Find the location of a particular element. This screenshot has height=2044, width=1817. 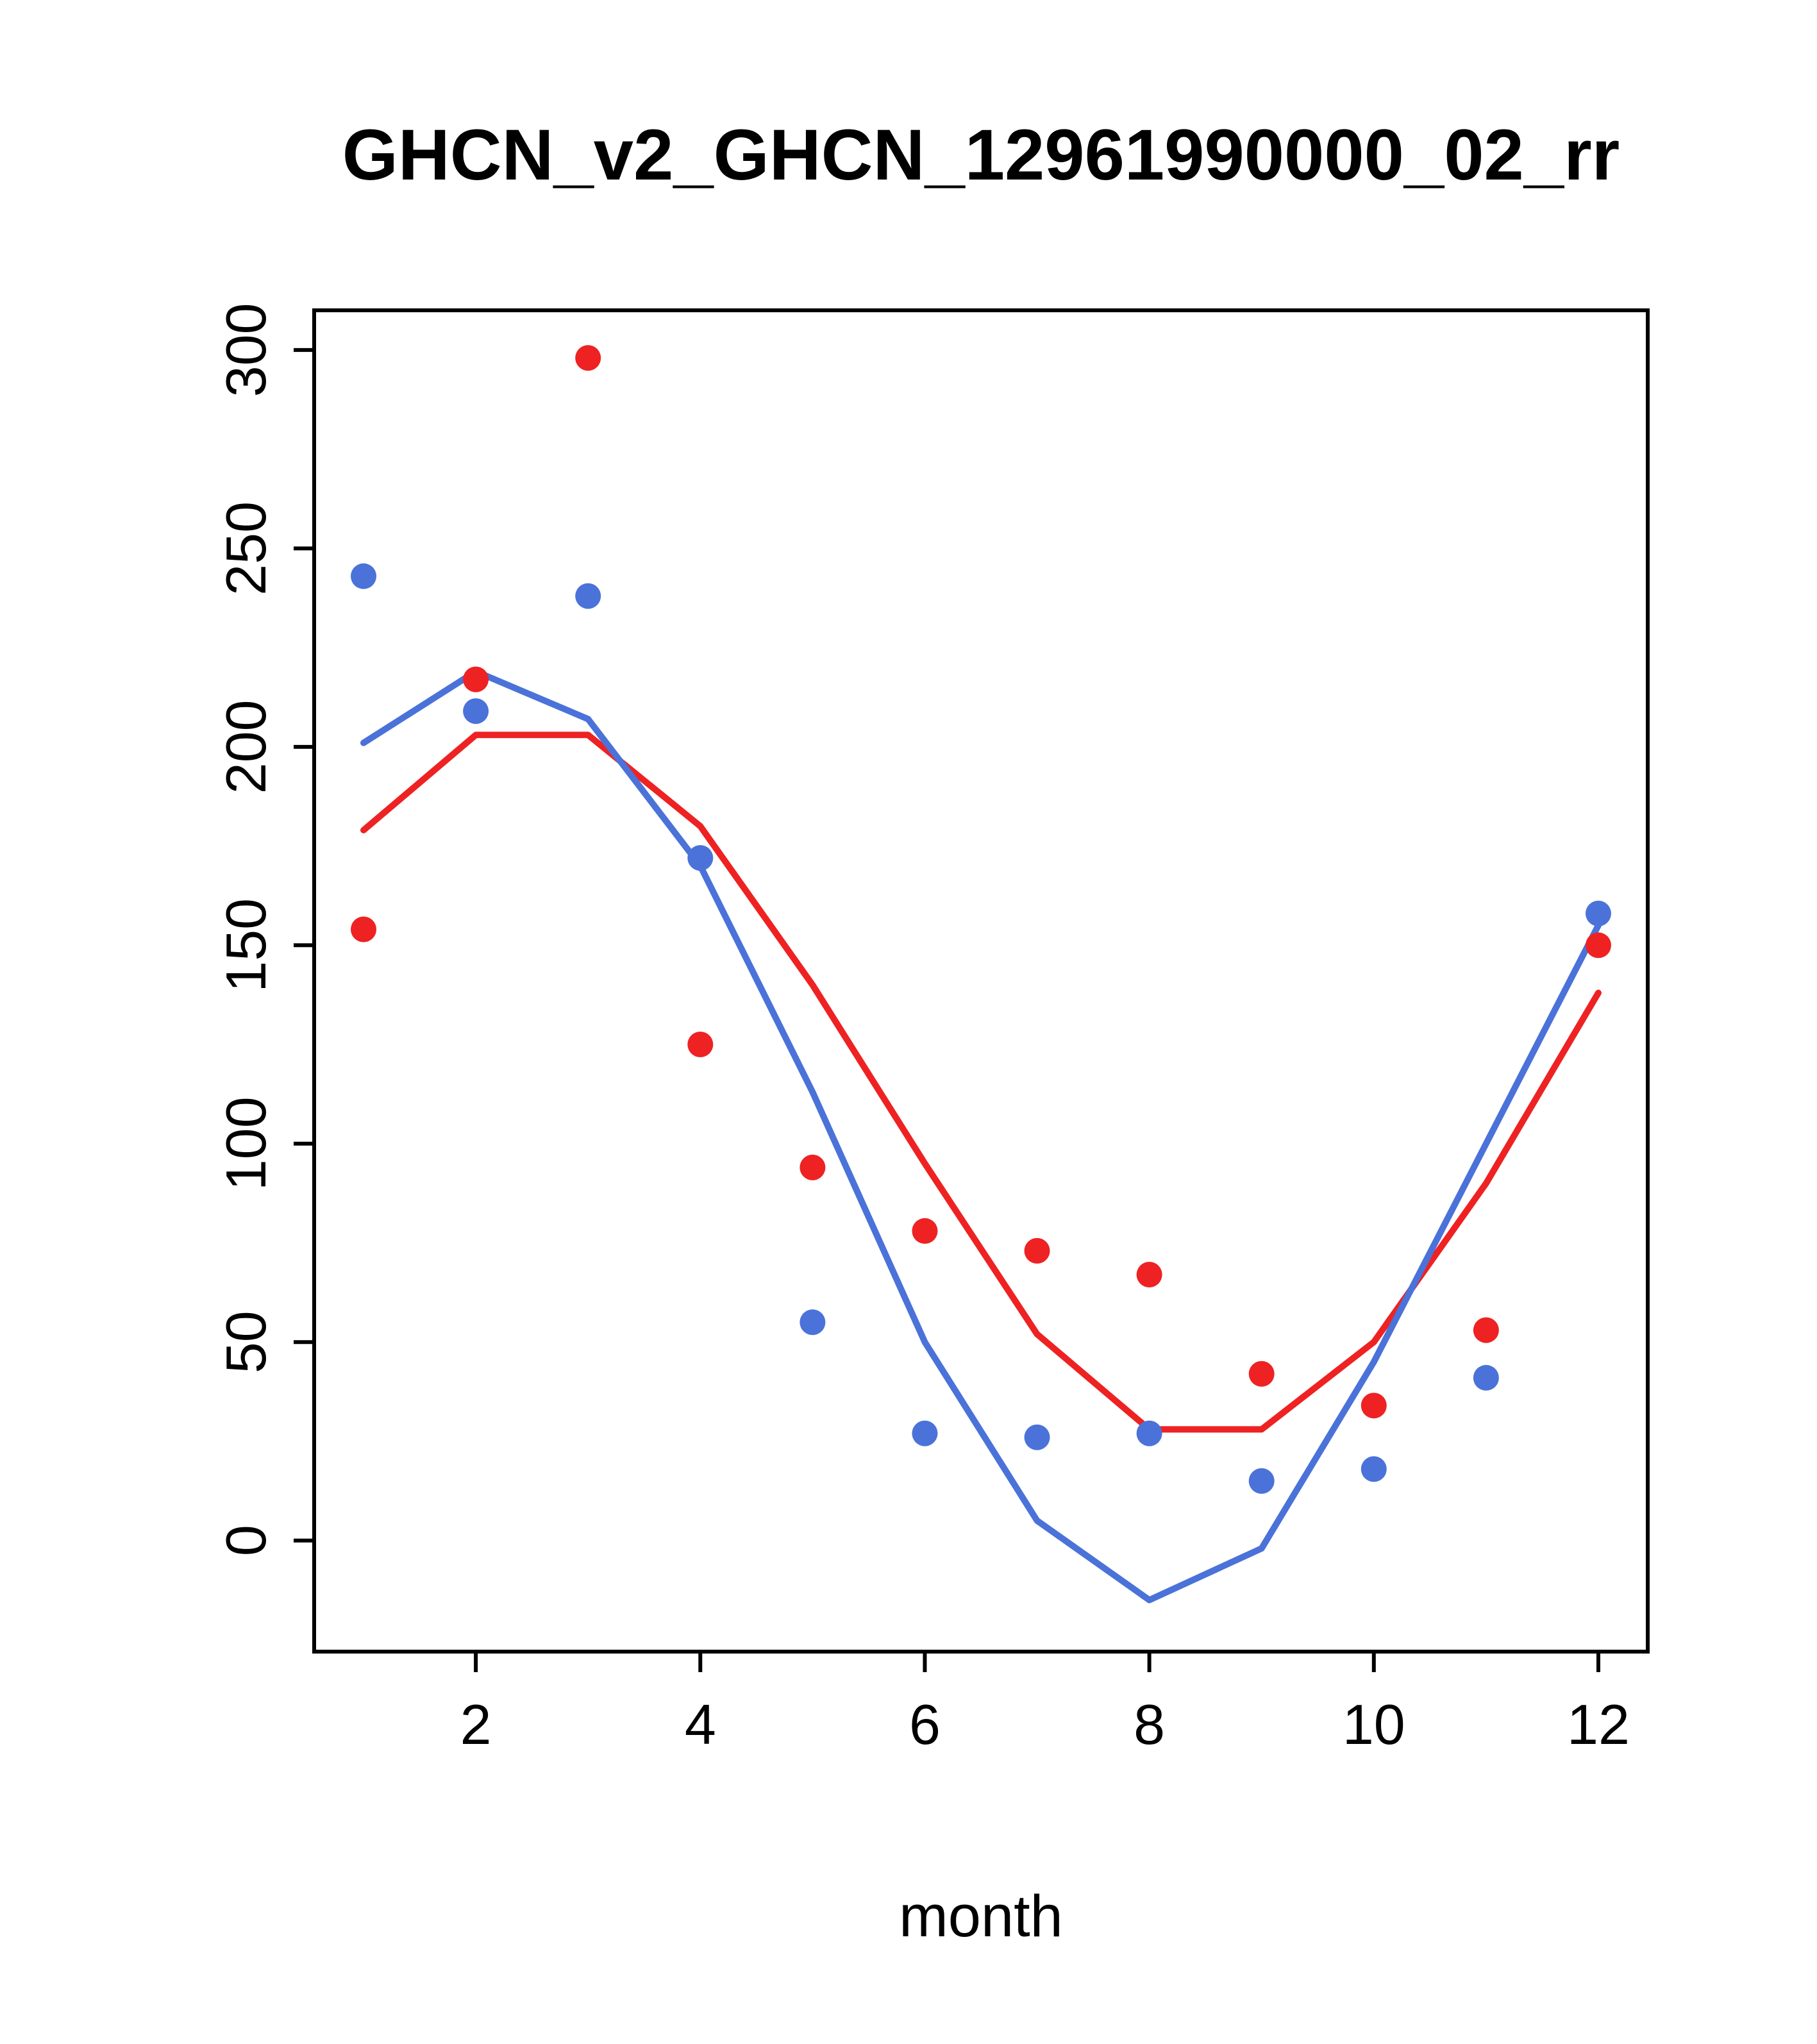

y-tick-label: 300 is located at coordinates (246, 350).